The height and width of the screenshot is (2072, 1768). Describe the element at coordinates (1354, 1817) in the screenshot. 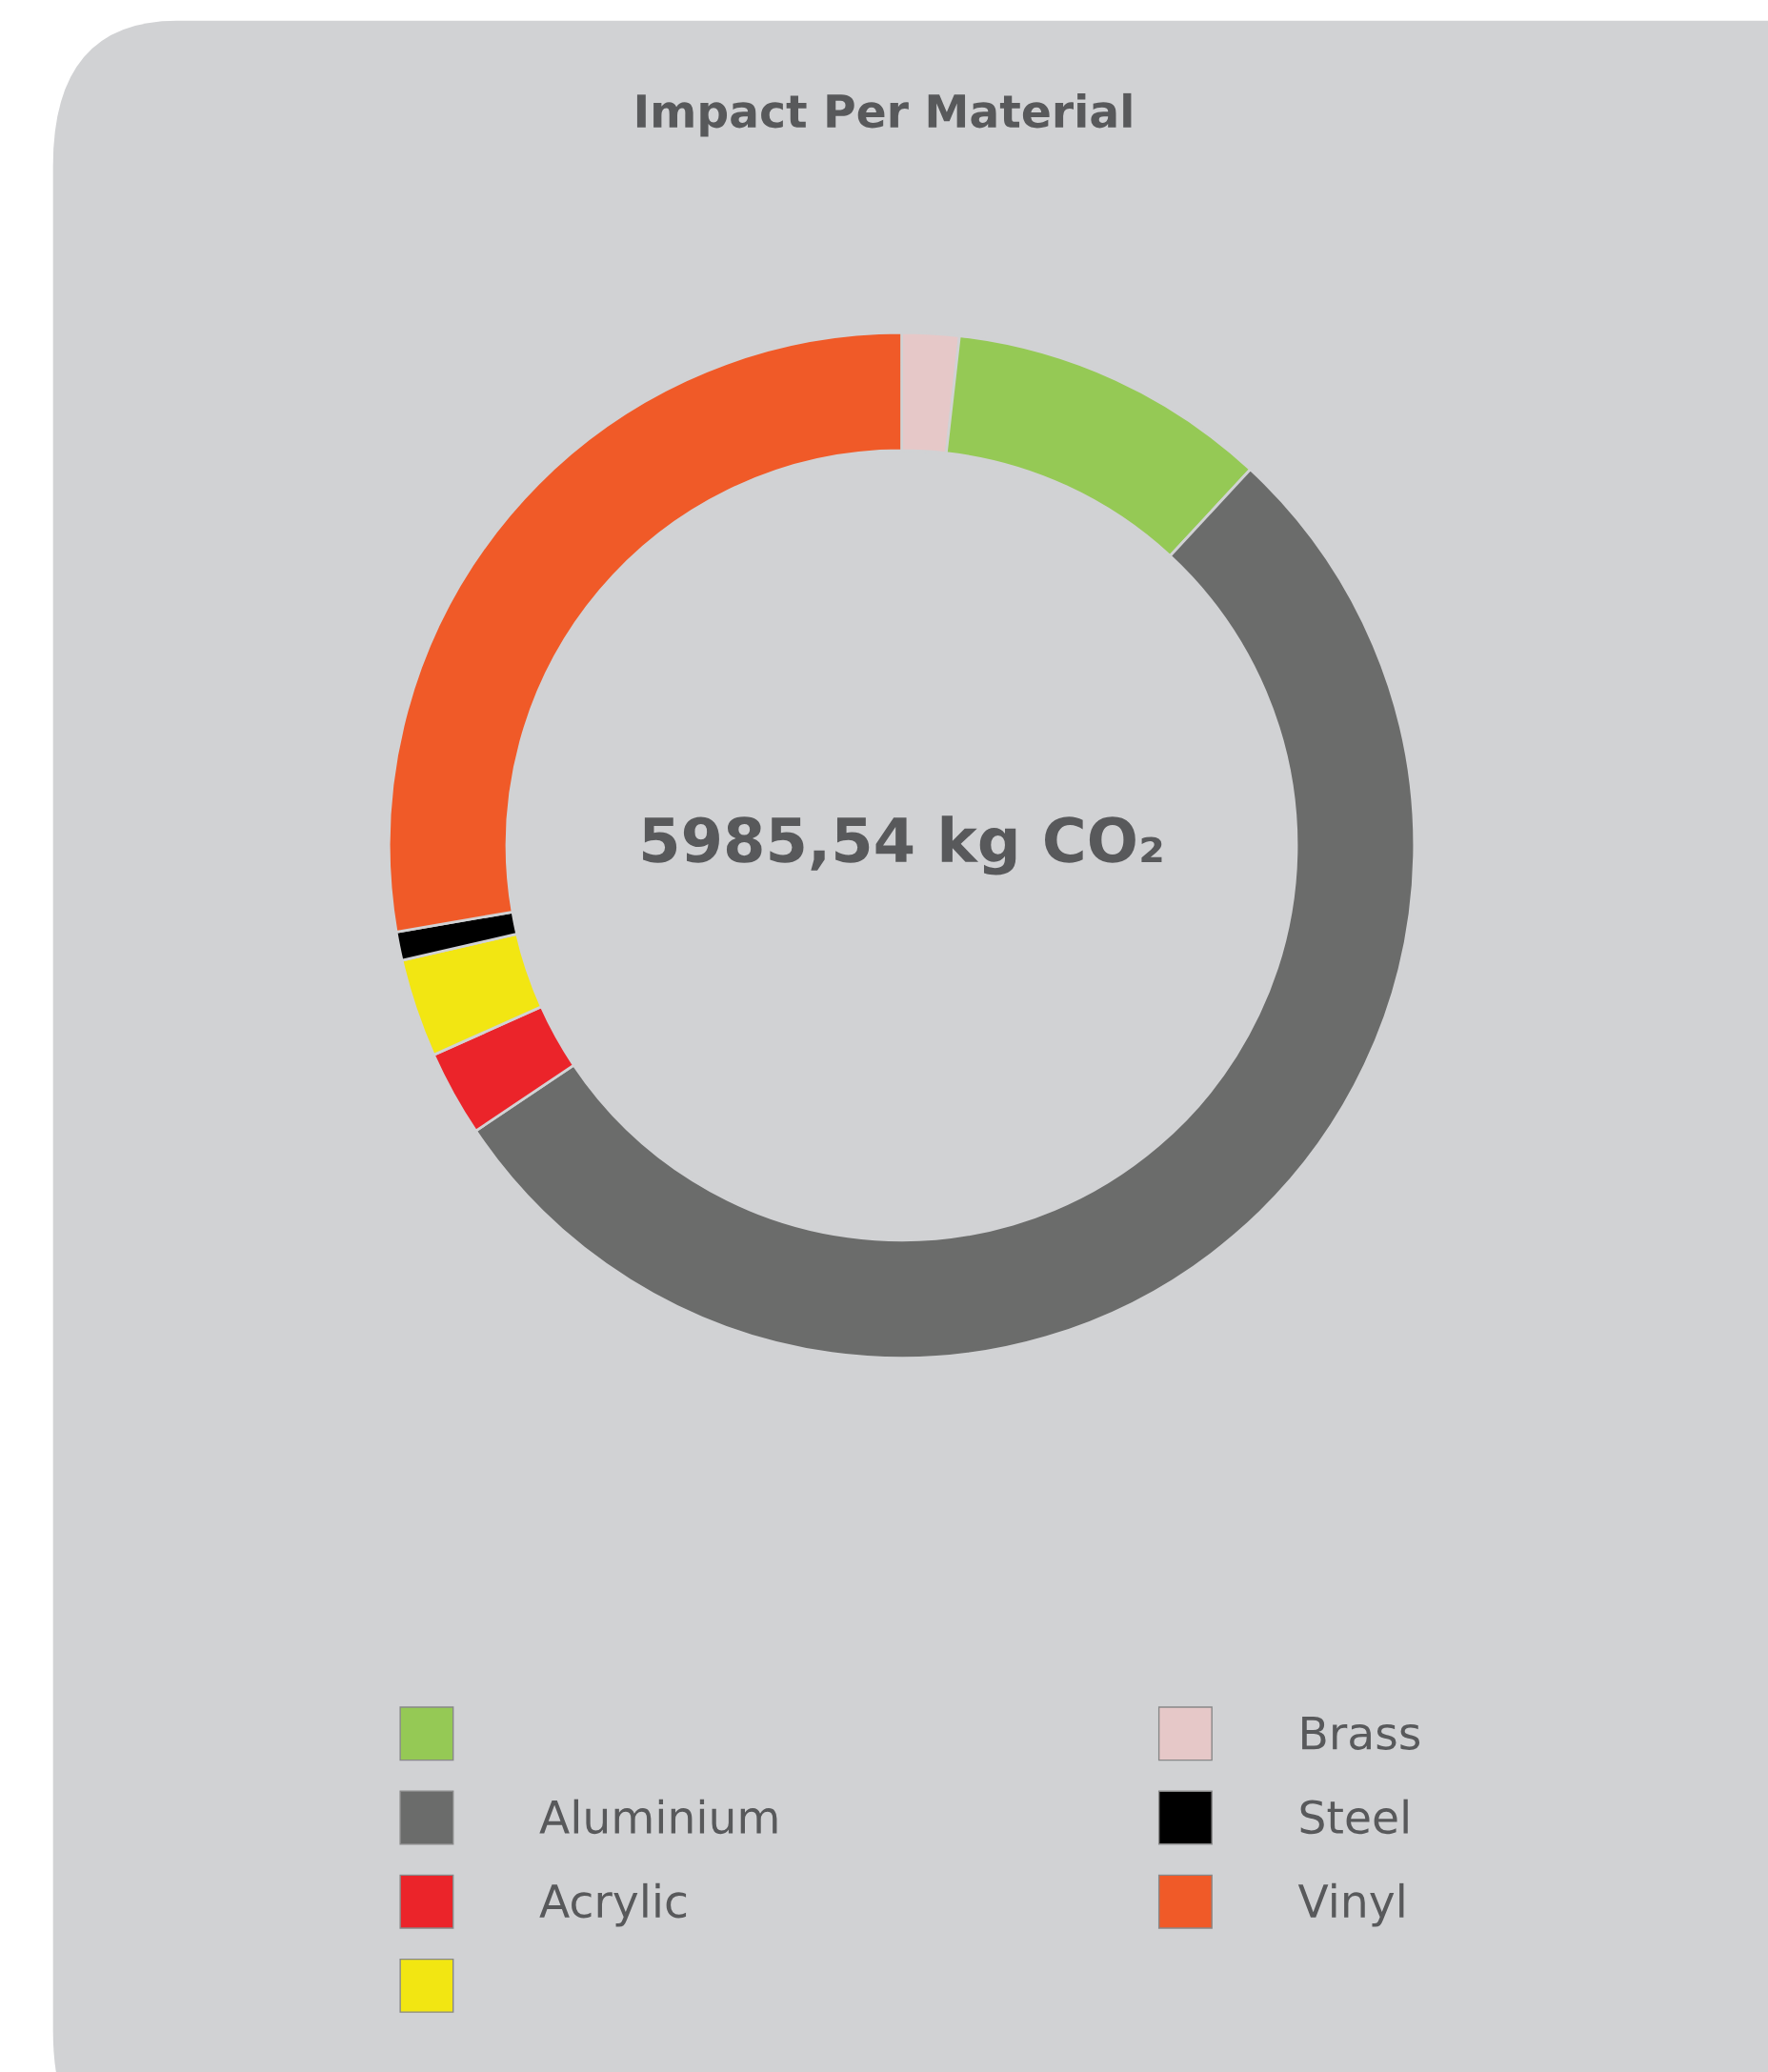

I see `legend-label: Steel` at that location.